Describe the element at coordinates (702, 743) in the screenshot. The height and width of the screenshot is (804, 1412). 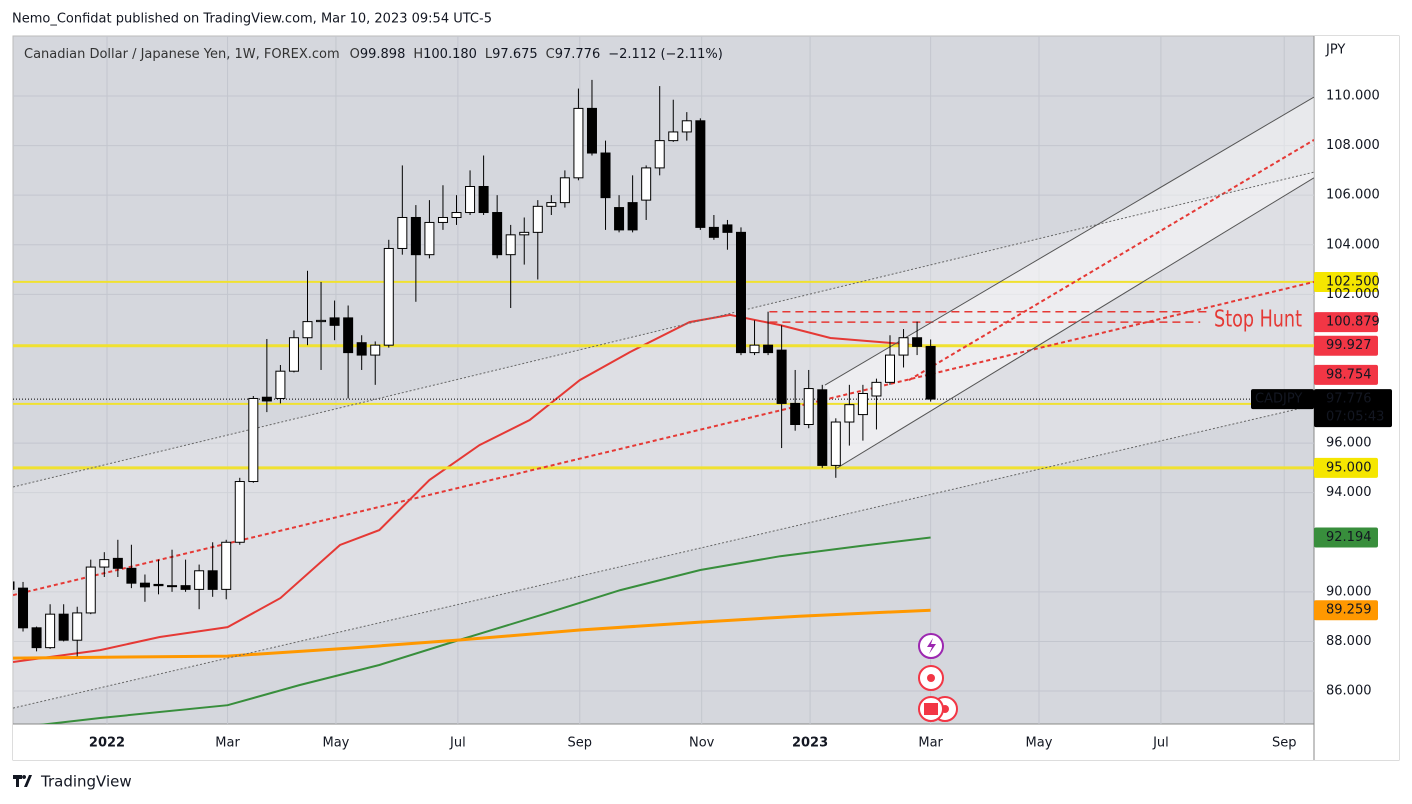
I see `x-tick-label: Nov` at that location.